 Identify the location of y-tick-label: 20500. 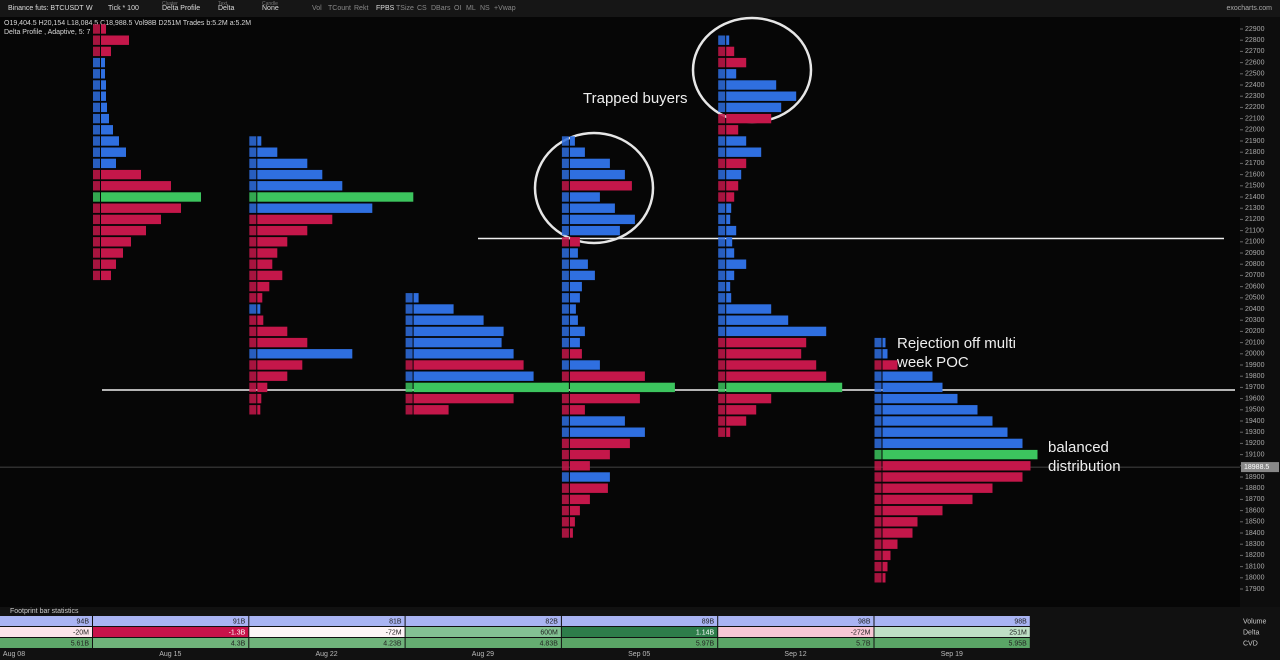
(1255, 298).